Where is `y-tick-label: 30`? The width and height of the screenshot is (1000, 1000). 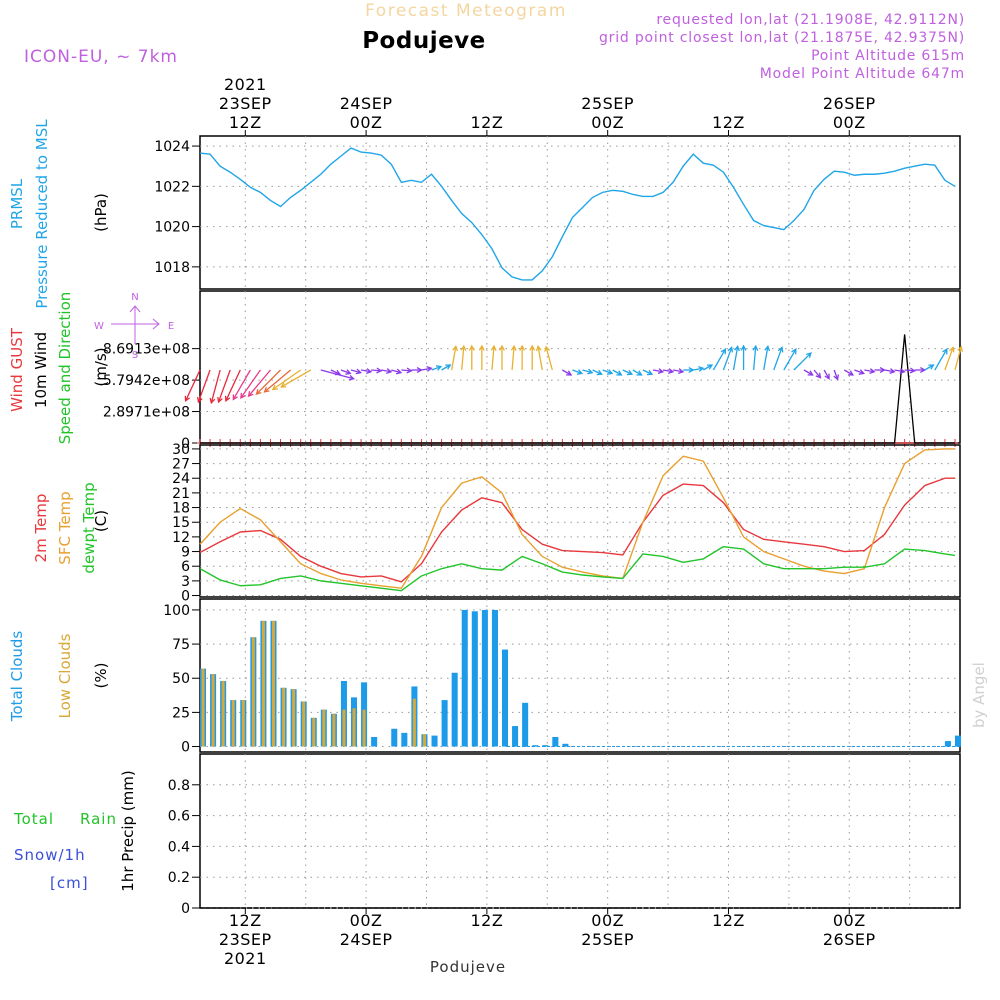
y-tick-label: 30 is located at coordinates (181, 450).